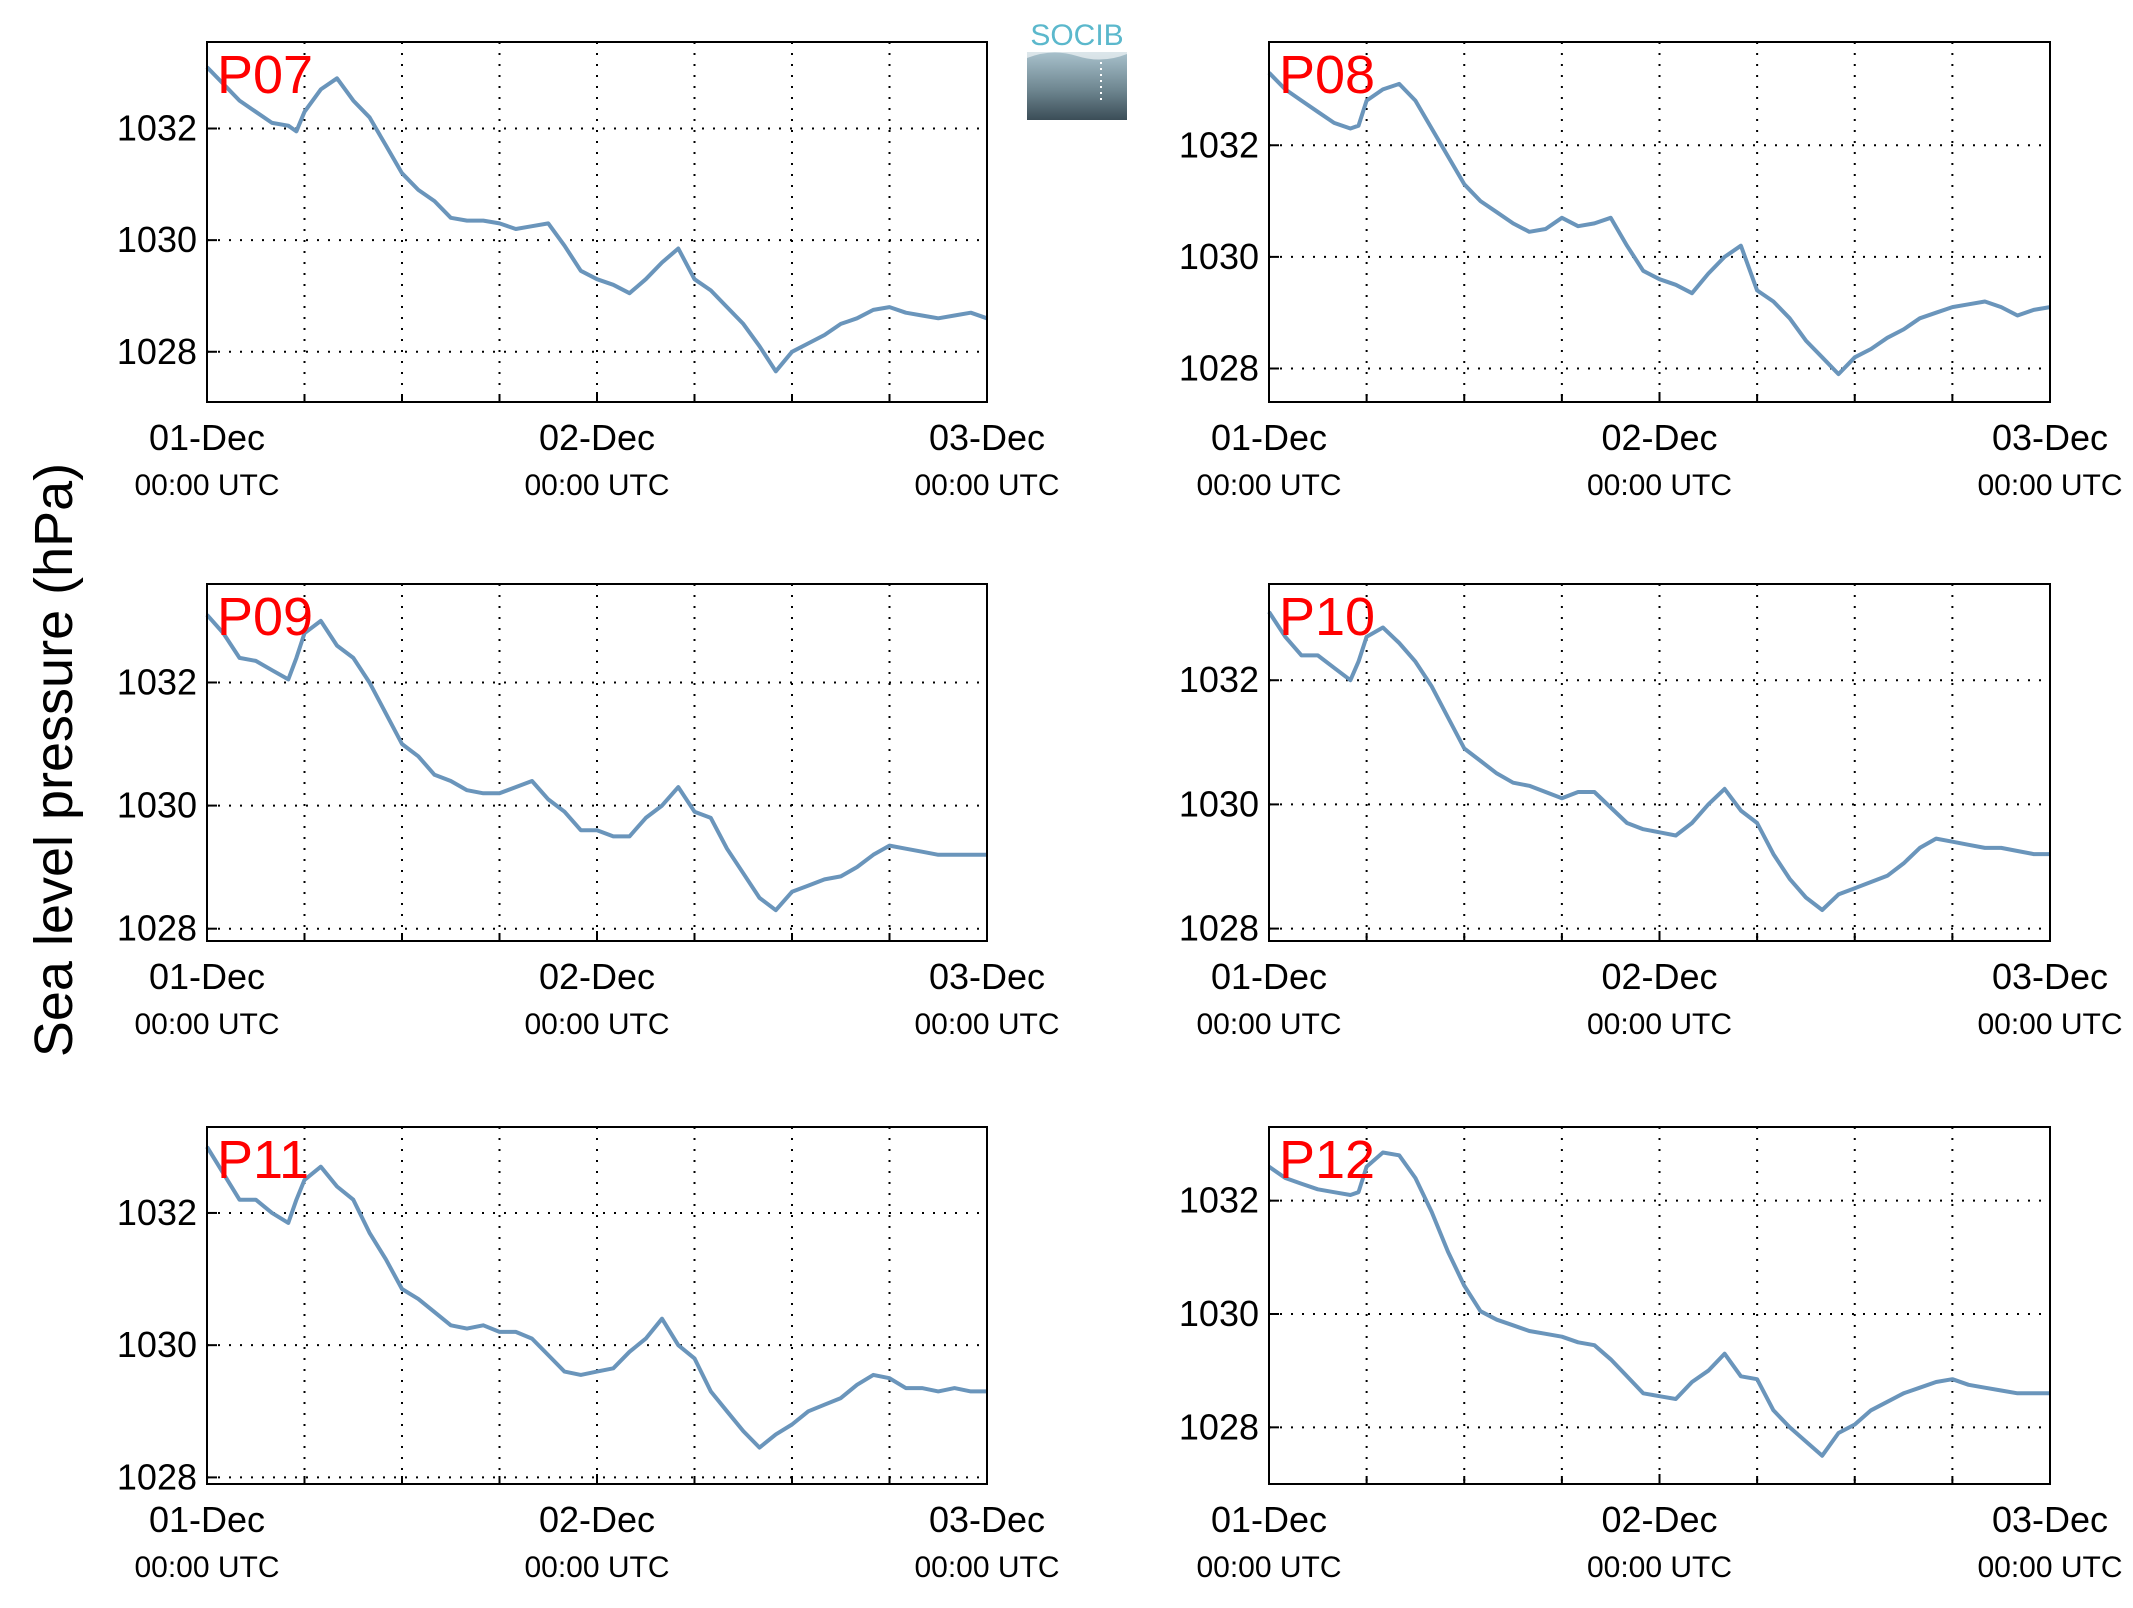 This screenshot has height=1608, width=2133. Describe the element at coordinates (1327, 75) in the screenshot. I see `station-label: P08` at that location.